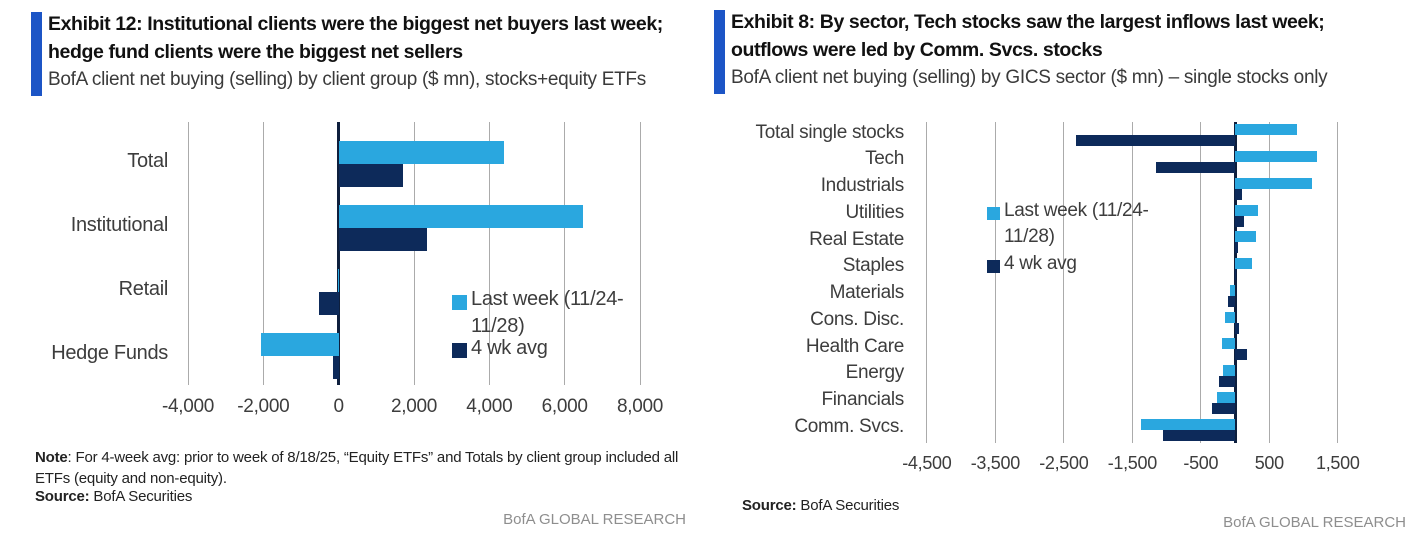 Image resolution: width=1416 pixels, height=550 pixels. I want to click on category-label: Total, so click(147, 160).